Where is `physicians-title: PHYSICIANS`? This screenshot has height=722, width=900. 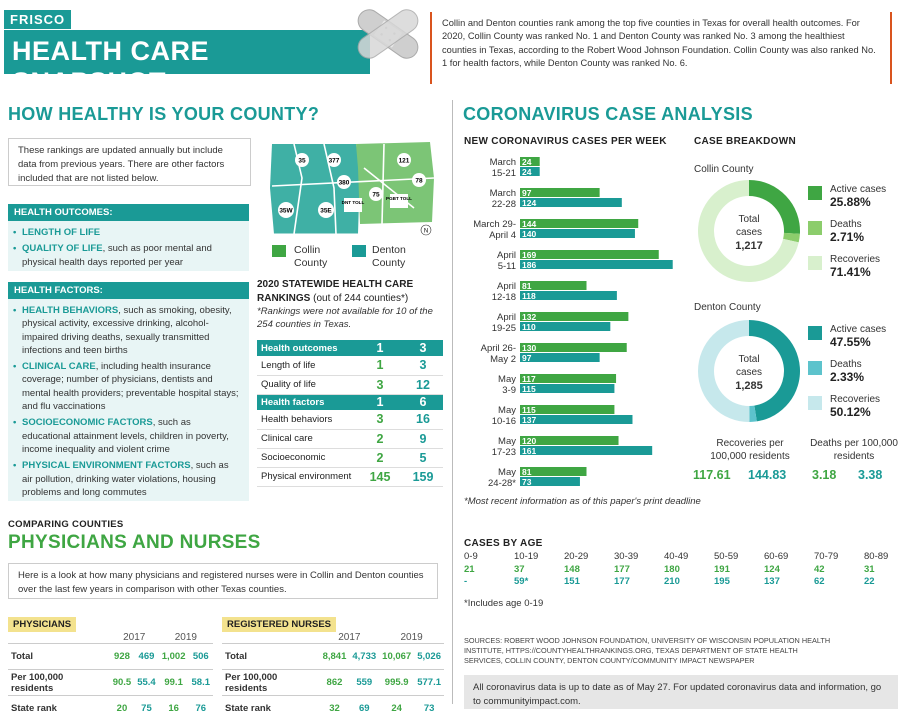
physicians-title: PHYSICIANS is located at coordinates (42, 623).